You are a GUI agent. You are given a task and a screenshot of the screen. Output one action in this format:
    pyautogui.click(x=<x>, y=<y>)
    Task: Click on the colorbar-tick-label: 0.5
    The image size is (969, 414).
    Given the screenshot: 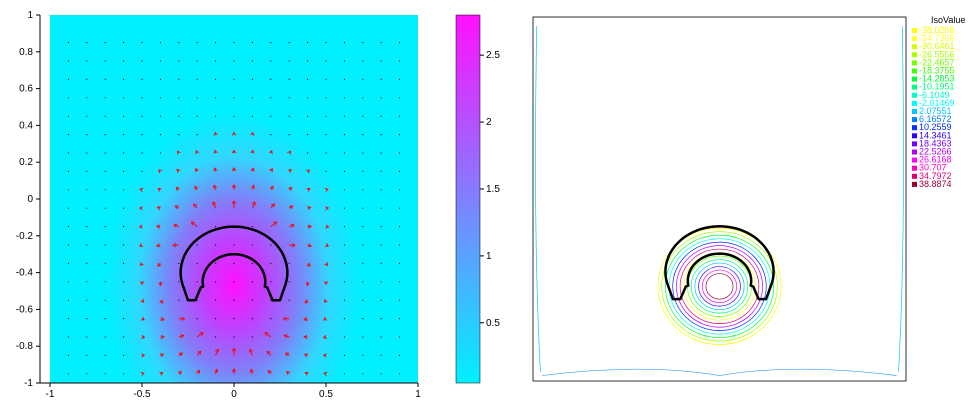 What is the action you would take?
    pyautogui.click(x=493, y=323)
    